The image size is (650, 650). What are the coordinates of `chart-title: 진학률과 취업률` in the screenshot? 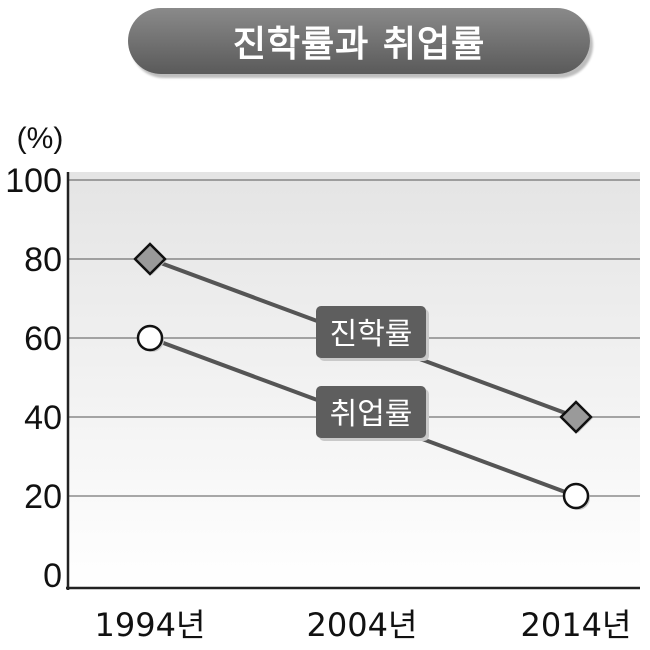 It's located at (359, 41).